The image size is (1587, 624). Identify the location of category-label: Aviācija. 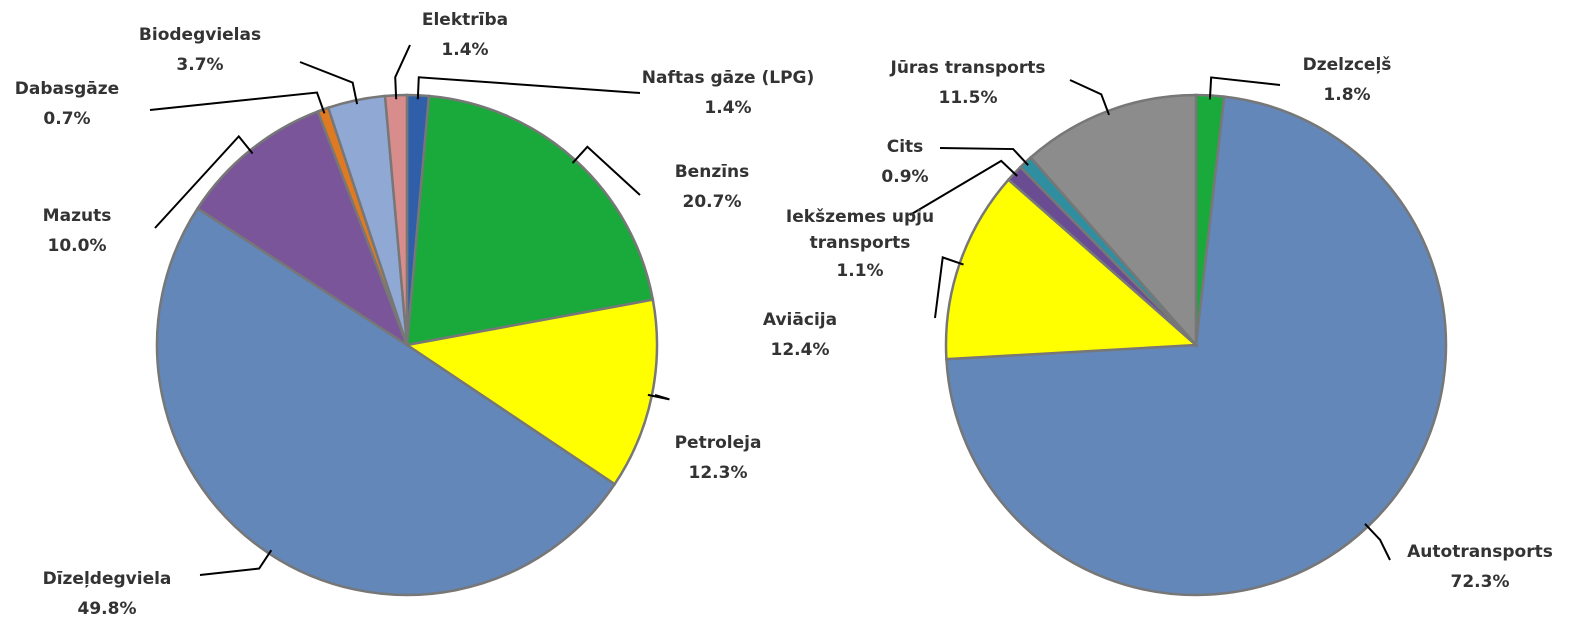
(800, 320).